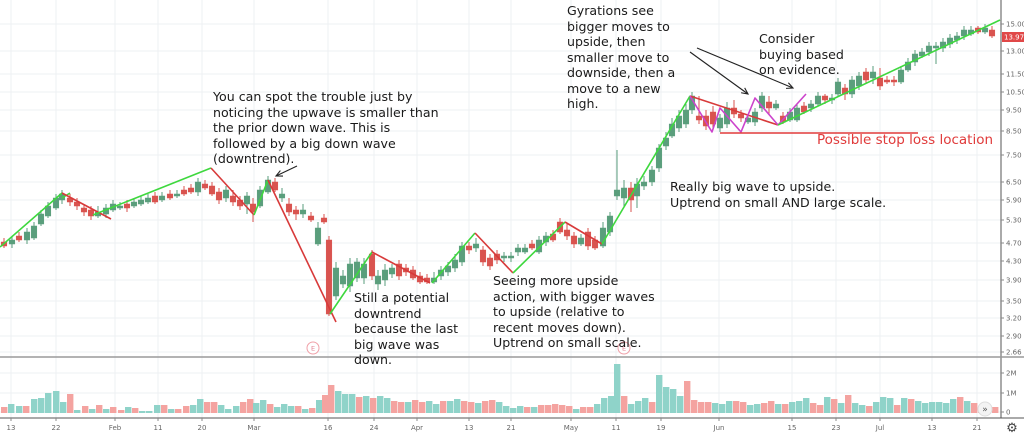 The width and height of the screenshot is (1024, 437). What do you see at coordinates (1012, 428) in the screenshot?
I see `settings-gear-icon: ⚙` at bounding box center [1012, 428].